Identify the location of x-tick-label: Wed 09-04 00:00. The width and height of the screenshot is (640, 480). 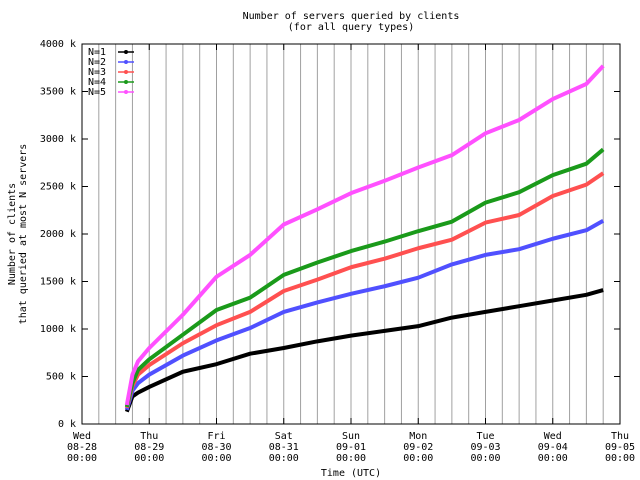
(553, 447).